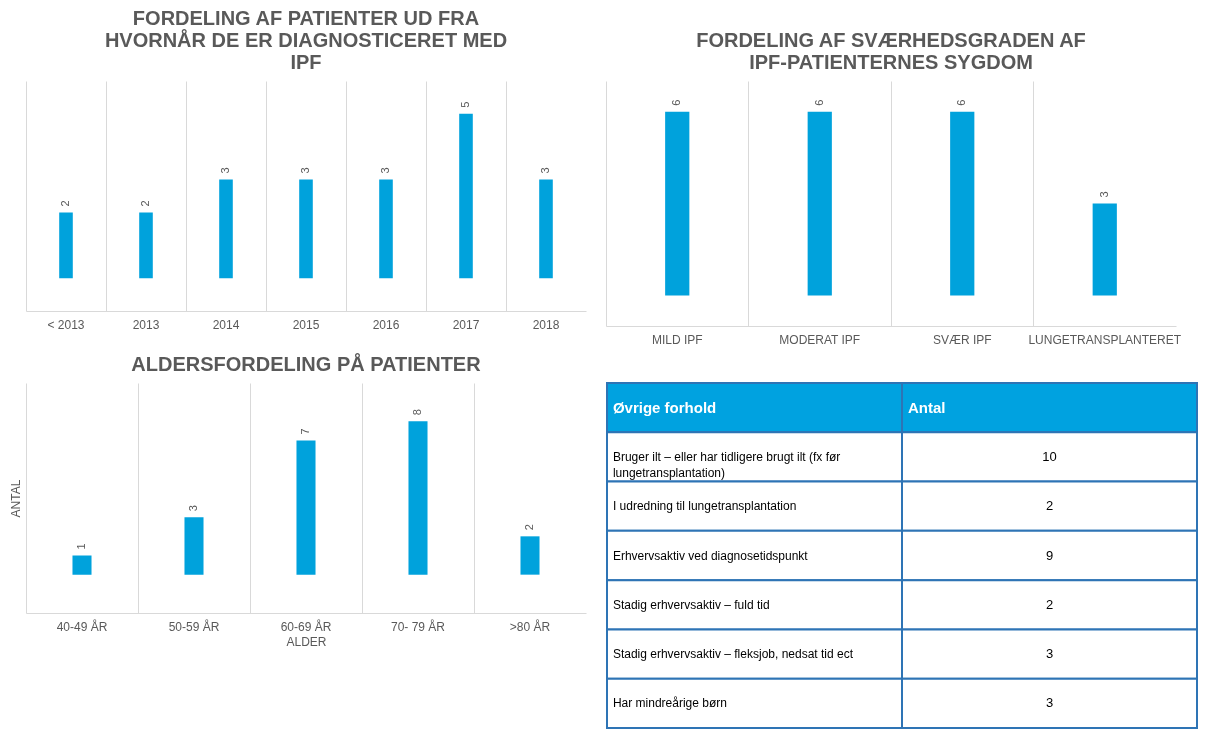  What do you see at coordinates (306, 641) in the screenshot?
I see `x-axis-title: ALDER` at bounding box center [306, 641].